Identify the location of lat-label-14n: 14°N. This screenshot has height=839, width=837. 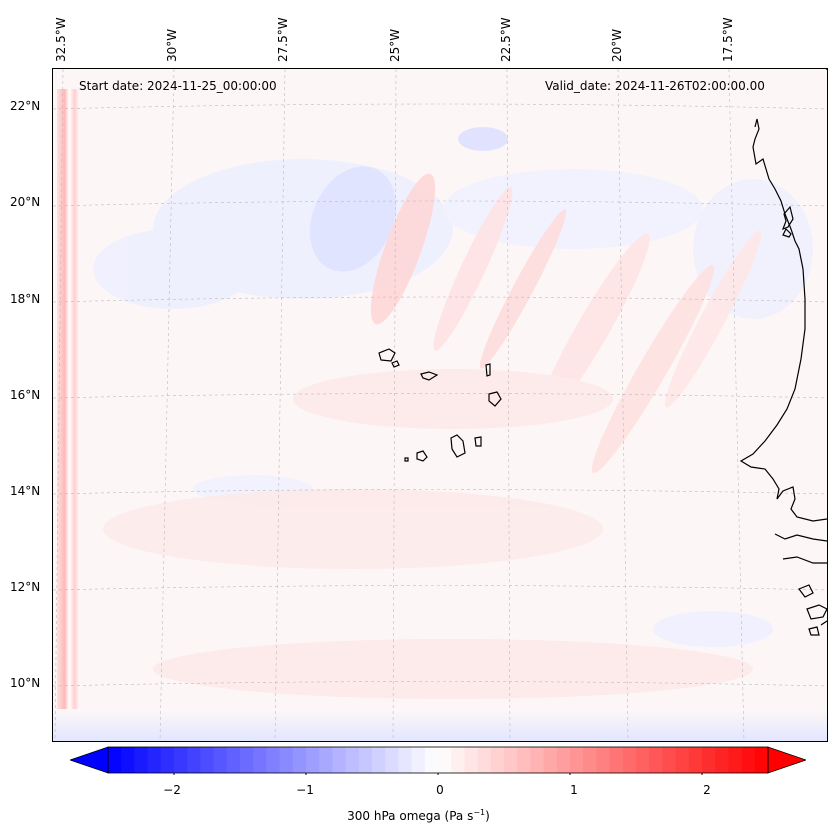
(25, 491).